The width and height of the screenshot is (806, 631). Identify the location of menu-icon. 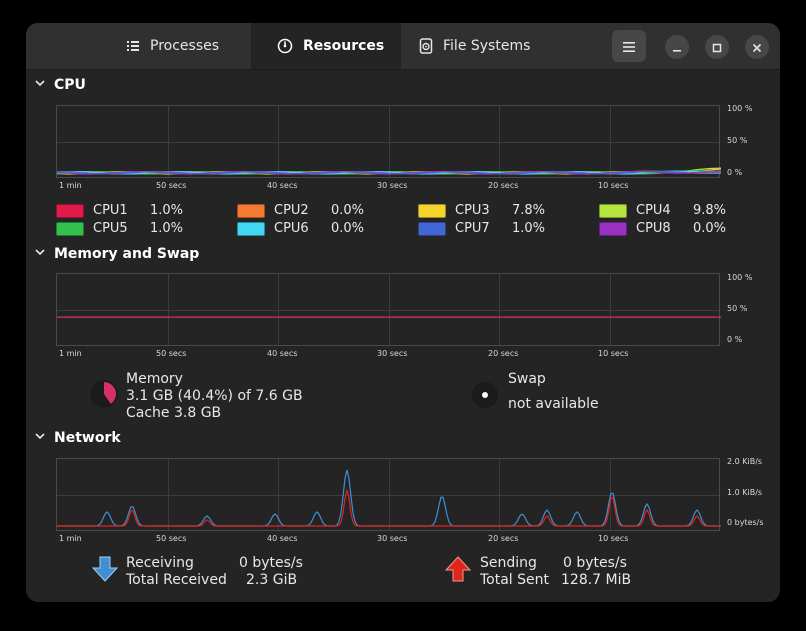
(629, 46).